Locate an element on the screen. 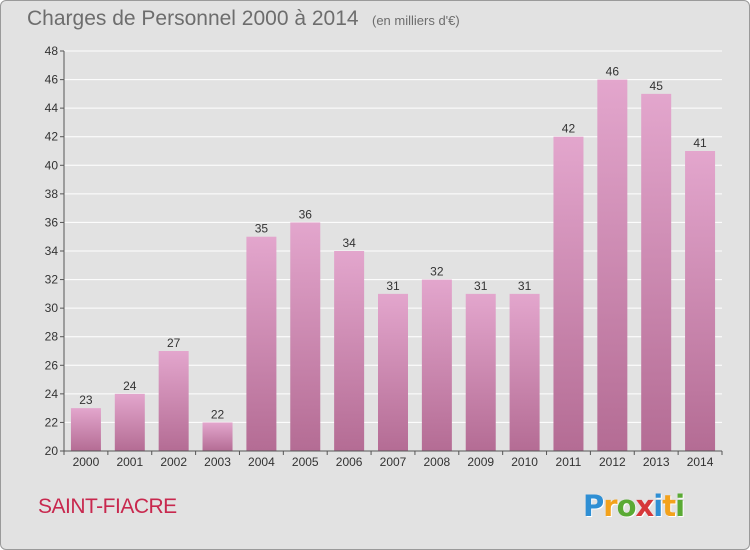 The height and width of the screenshot is (550, 750). x-tick-label: 2001 is located at coordinates (129, 462).